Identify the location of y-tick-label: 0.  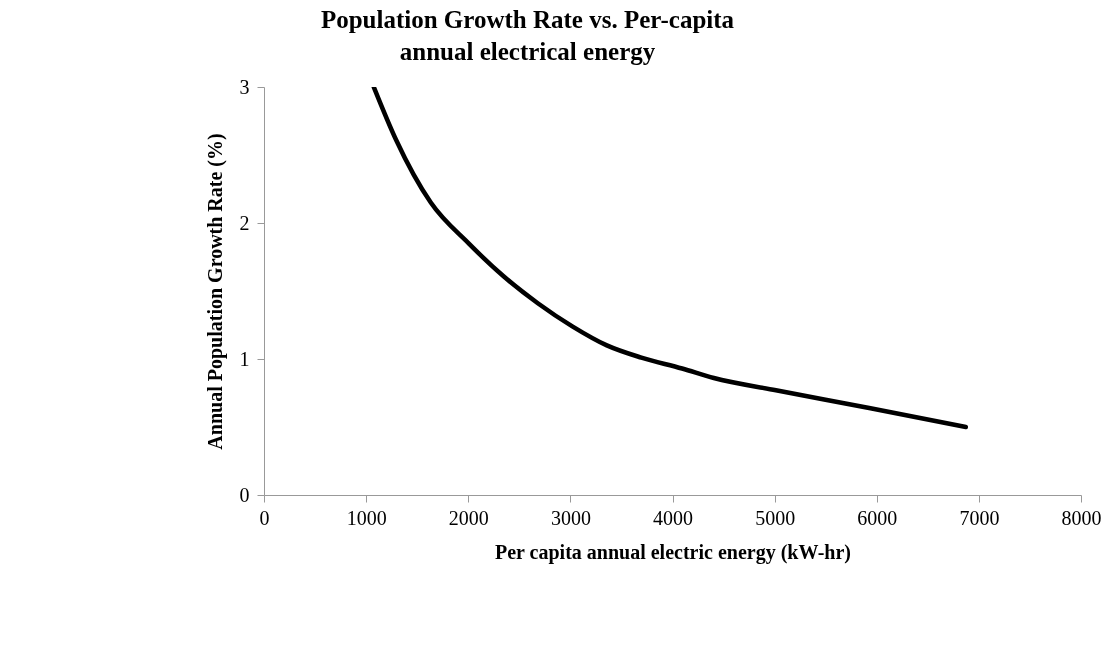
(244, 494).